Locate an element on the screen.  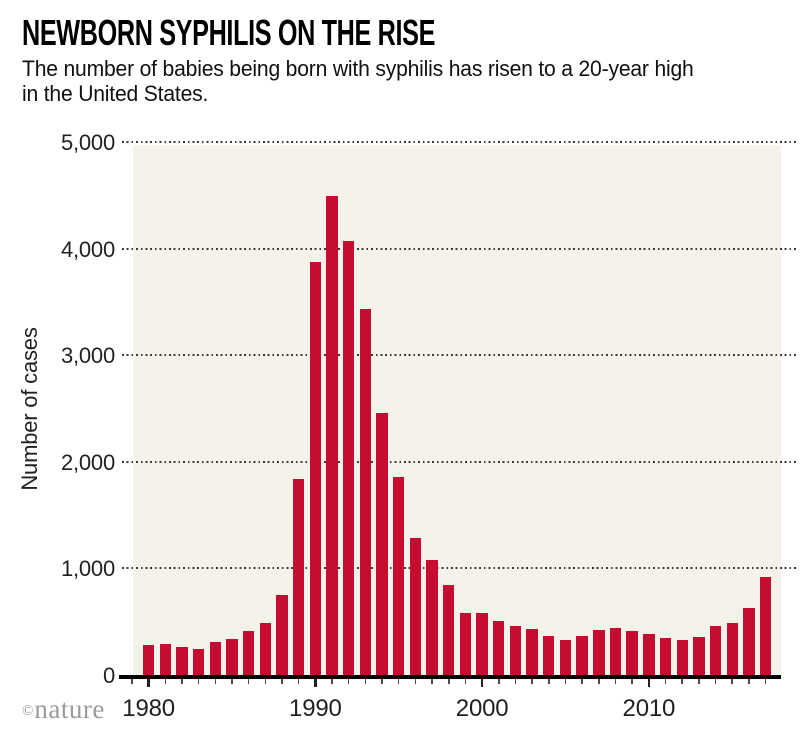
bar-2004 is located at coordinates (549, 655).